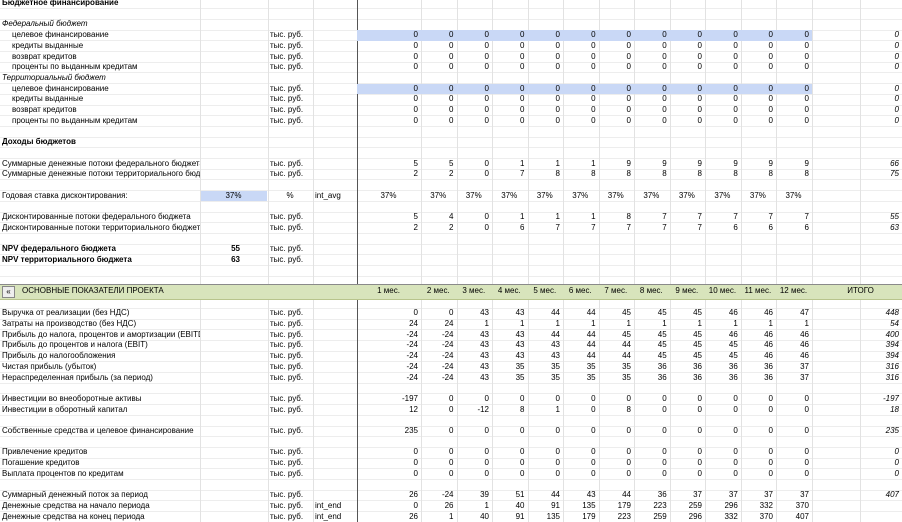 The image size is (902, 522). What do you see at coordinates (806, 216) in the screenshot?
I see `value: 7` at bounding box center [806, 216].